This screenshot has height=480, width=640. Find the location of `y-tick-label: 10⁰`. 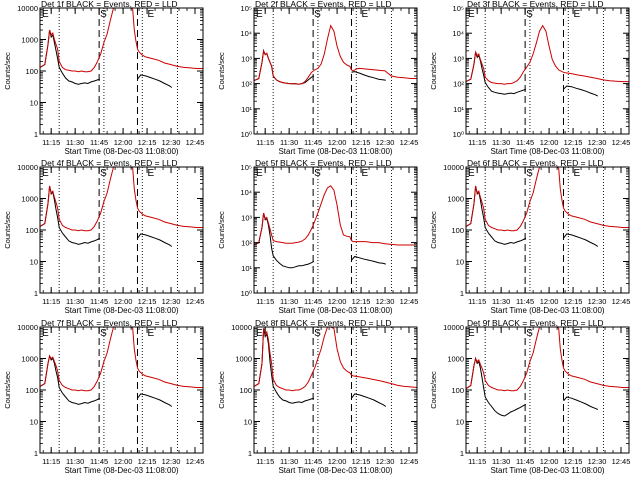

y-tick-label: 10⁰ is located at coordinates (246, 134).